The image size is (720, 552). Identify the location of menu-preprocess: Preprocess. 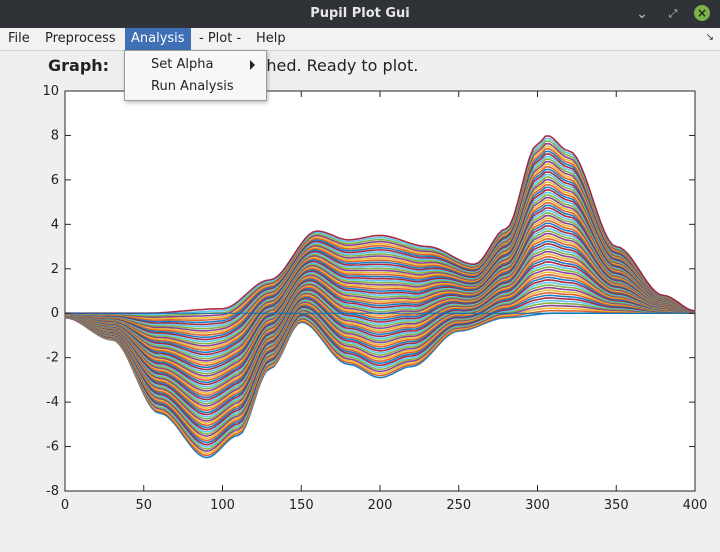
(80, 38).